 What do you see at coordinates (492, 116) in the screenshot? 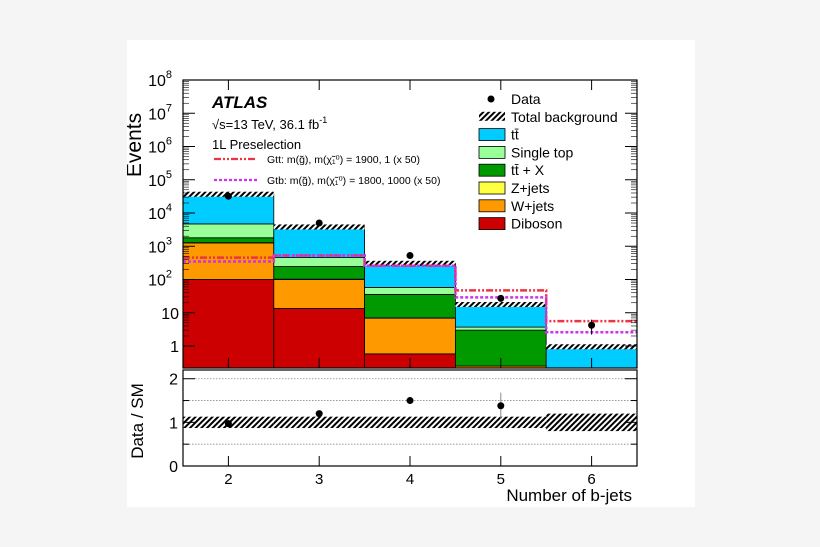
I see `legend-marker-total-background` at bounding box center [492, 116].